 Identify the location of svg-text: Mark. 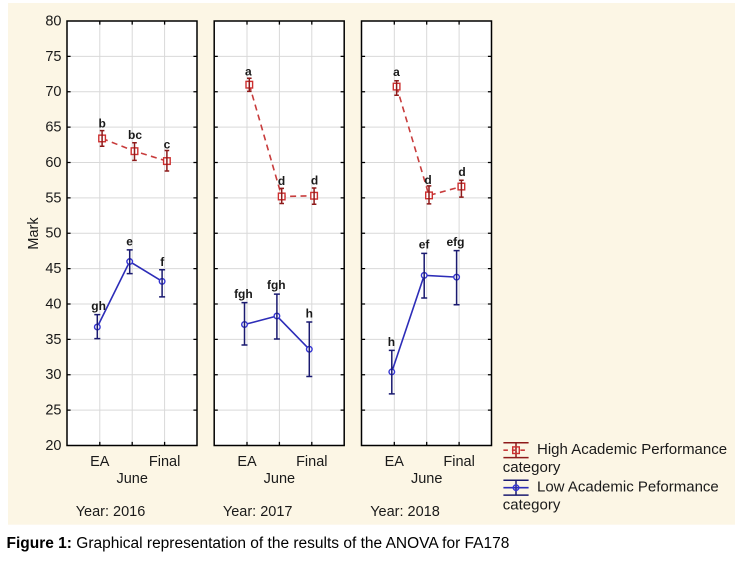
(34, 233).